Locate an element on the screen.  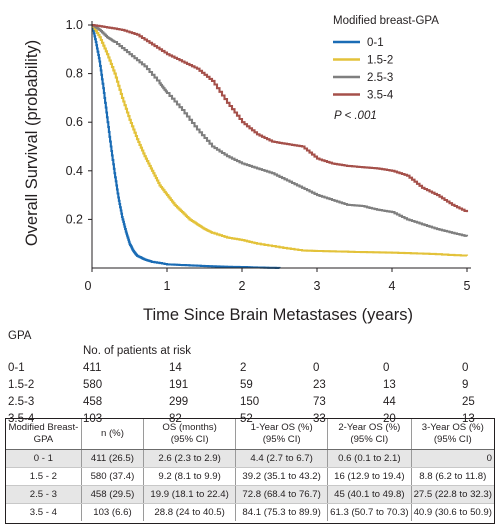
x-tick-label: 1 is located at coordinates (167, 286).